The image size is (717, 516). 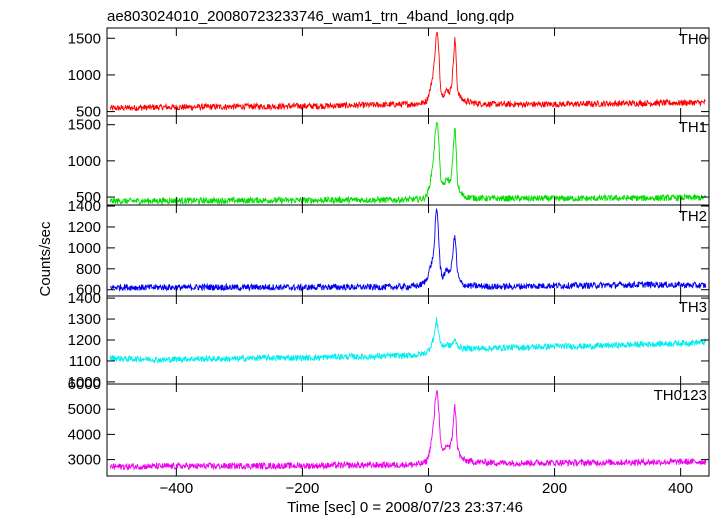 What do you see at coordinates (408, 164) in the screenshot?
I see `series-line-th1` at bounding box center [408, 164].